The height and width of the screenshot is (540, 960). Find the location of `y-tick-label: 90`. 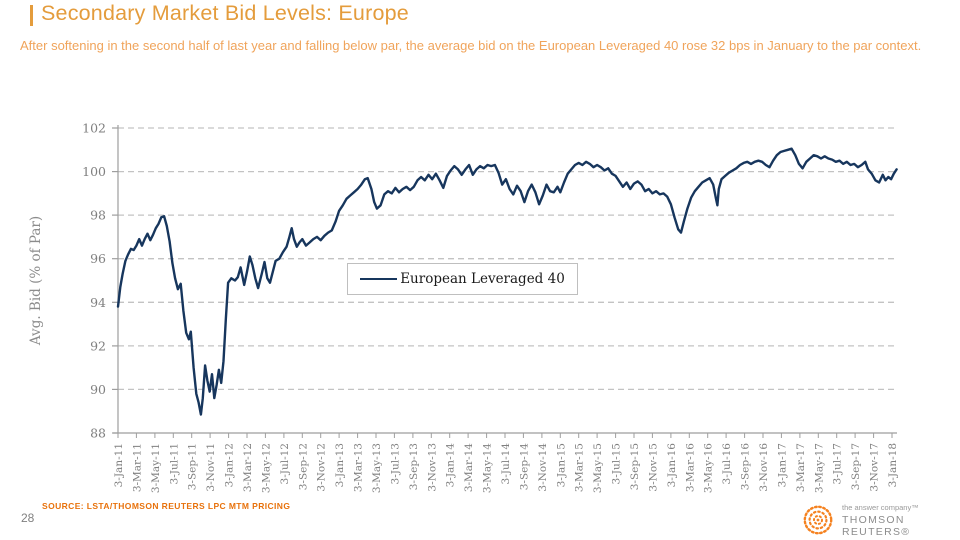

y-tick-label: 90 is located at coordinates (98, 389).